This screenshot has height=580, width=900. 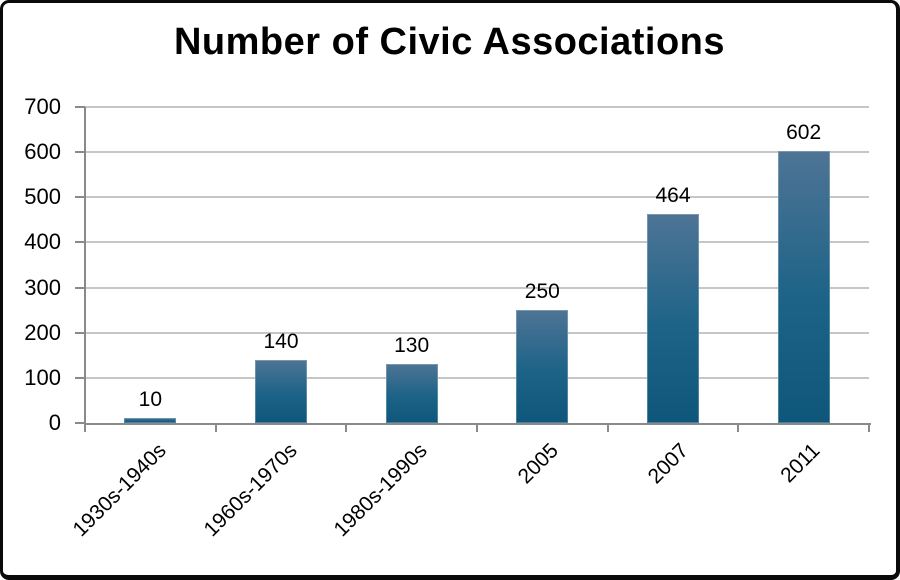 What do you see at coordinates (42, 287) in the screenshot?
I see `y-tick-label: 300` at bounding box center [42, 287].